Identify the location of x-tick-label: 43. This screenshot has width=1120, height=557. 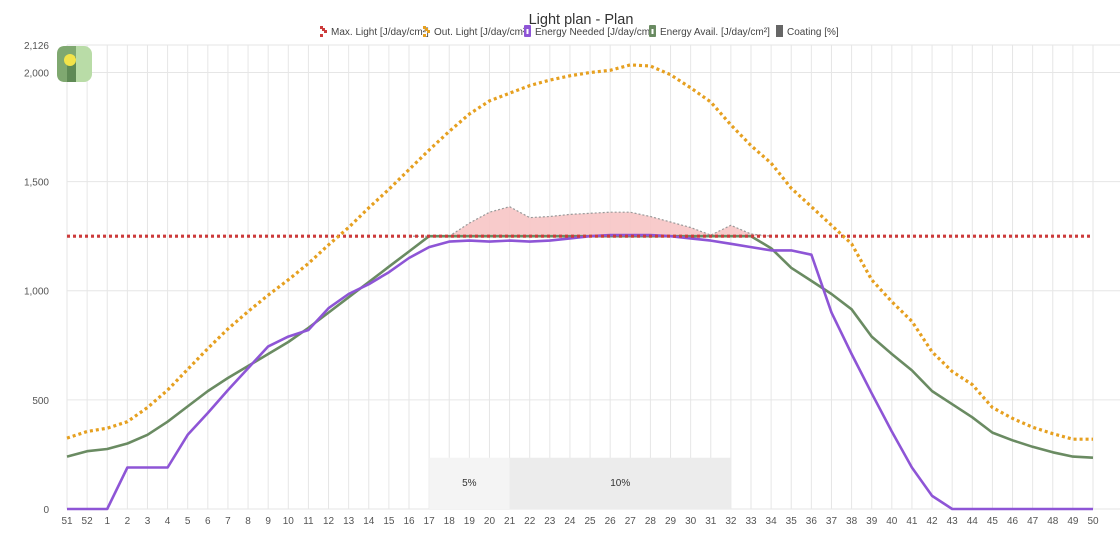
(953, 521).